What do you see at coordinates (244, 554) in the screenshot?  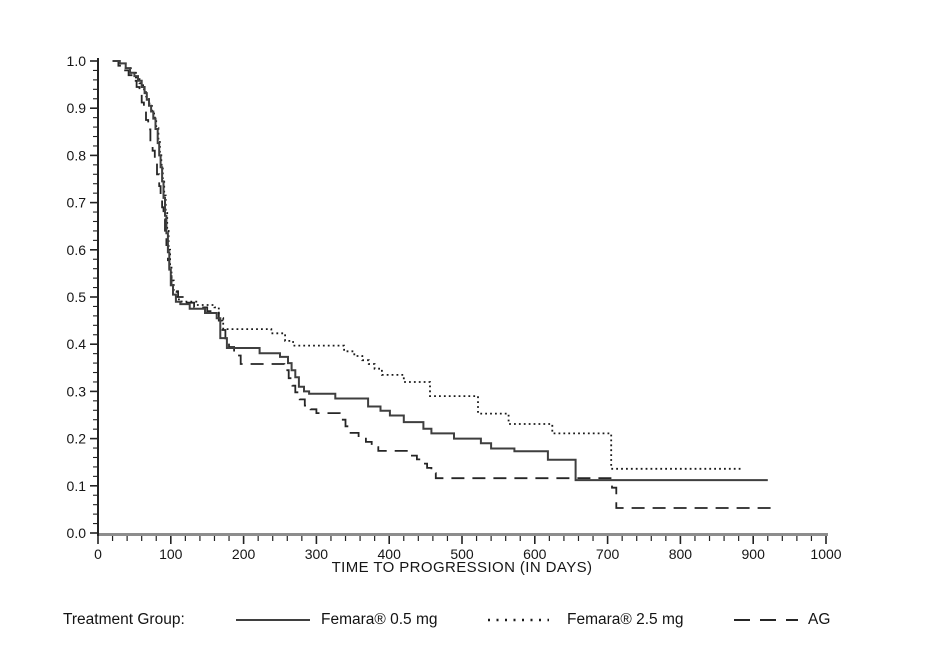 I see `x-tick-label: 200` at bounding box center [244, 554].